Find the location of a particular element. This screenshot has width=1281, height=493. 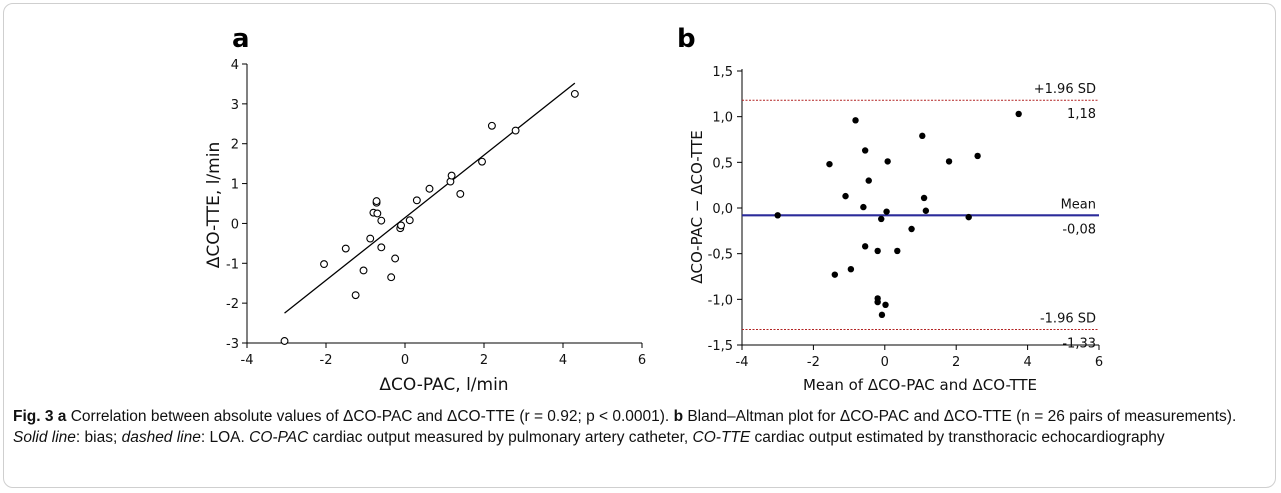

y-tick-label: 0 is located at coordinates (235, 224).